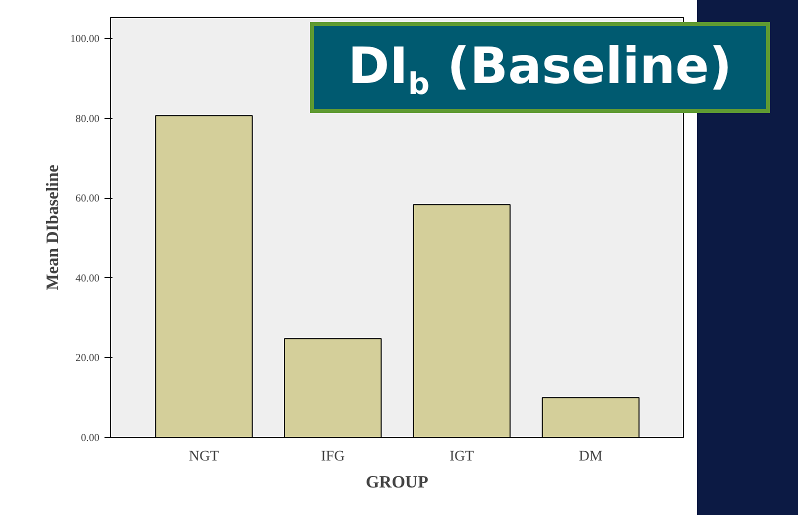 Image resolution: width=798 pixels, height=515 pixels. Describe the element at coordinates (85, 40) in the screenshot. I see `y-tick-label: 100.00` at that location.